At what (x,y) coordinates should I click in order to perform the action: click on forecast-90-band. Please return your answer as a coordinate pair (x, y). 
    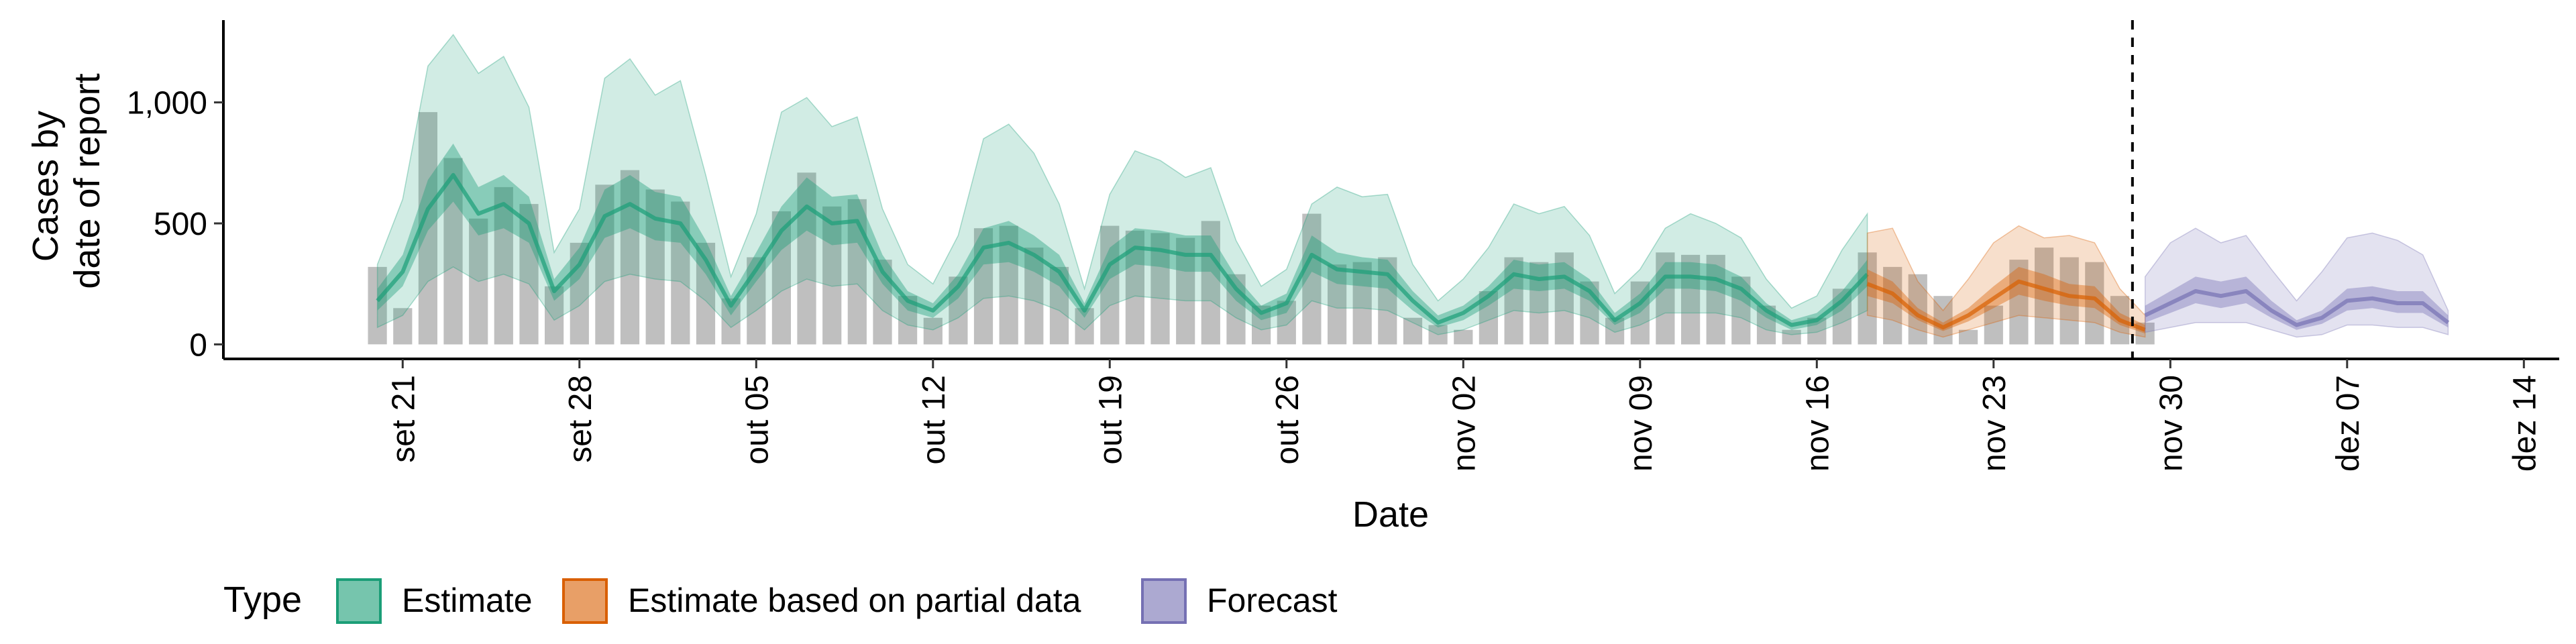
    Looking at the image, I should click on (2296, 282).